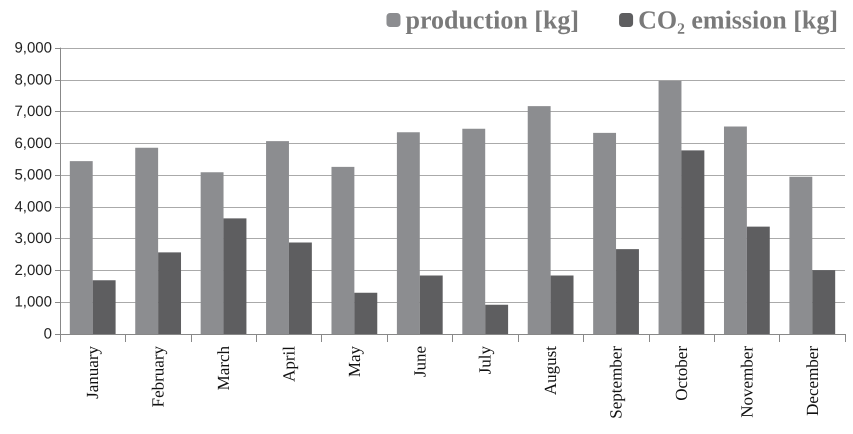  What do you see at coordinates (812, 381) in the screenshot?
I see `x-tick-label: December` at bounding box center [812, 381].